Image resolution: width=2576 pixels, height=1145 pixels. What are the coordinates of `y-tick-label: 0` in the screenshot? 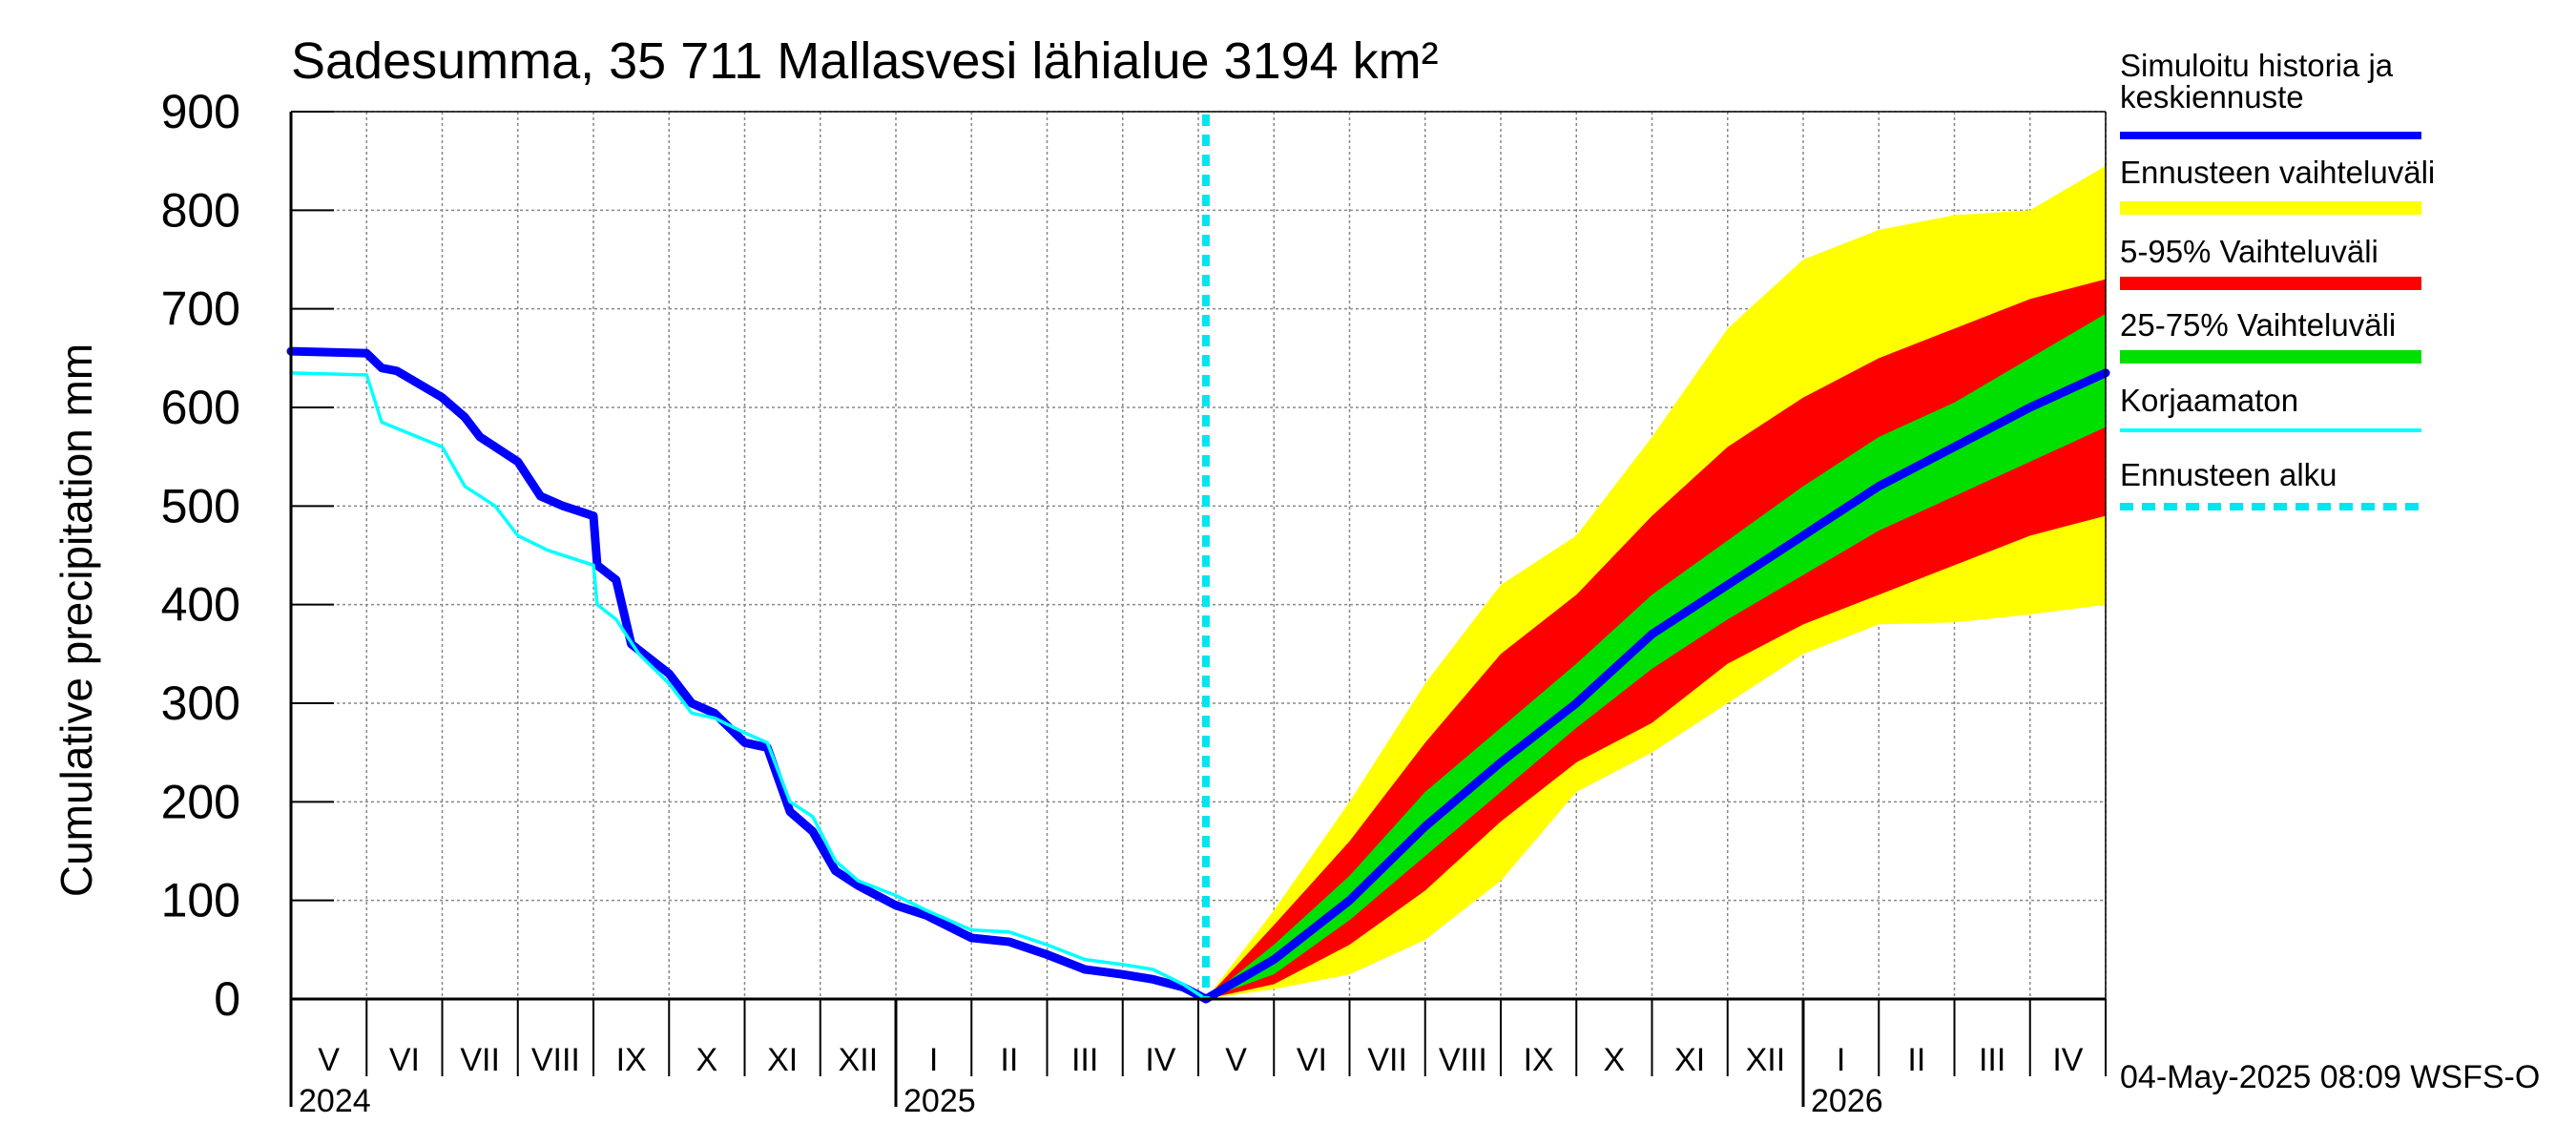 It's located at (227, 999).